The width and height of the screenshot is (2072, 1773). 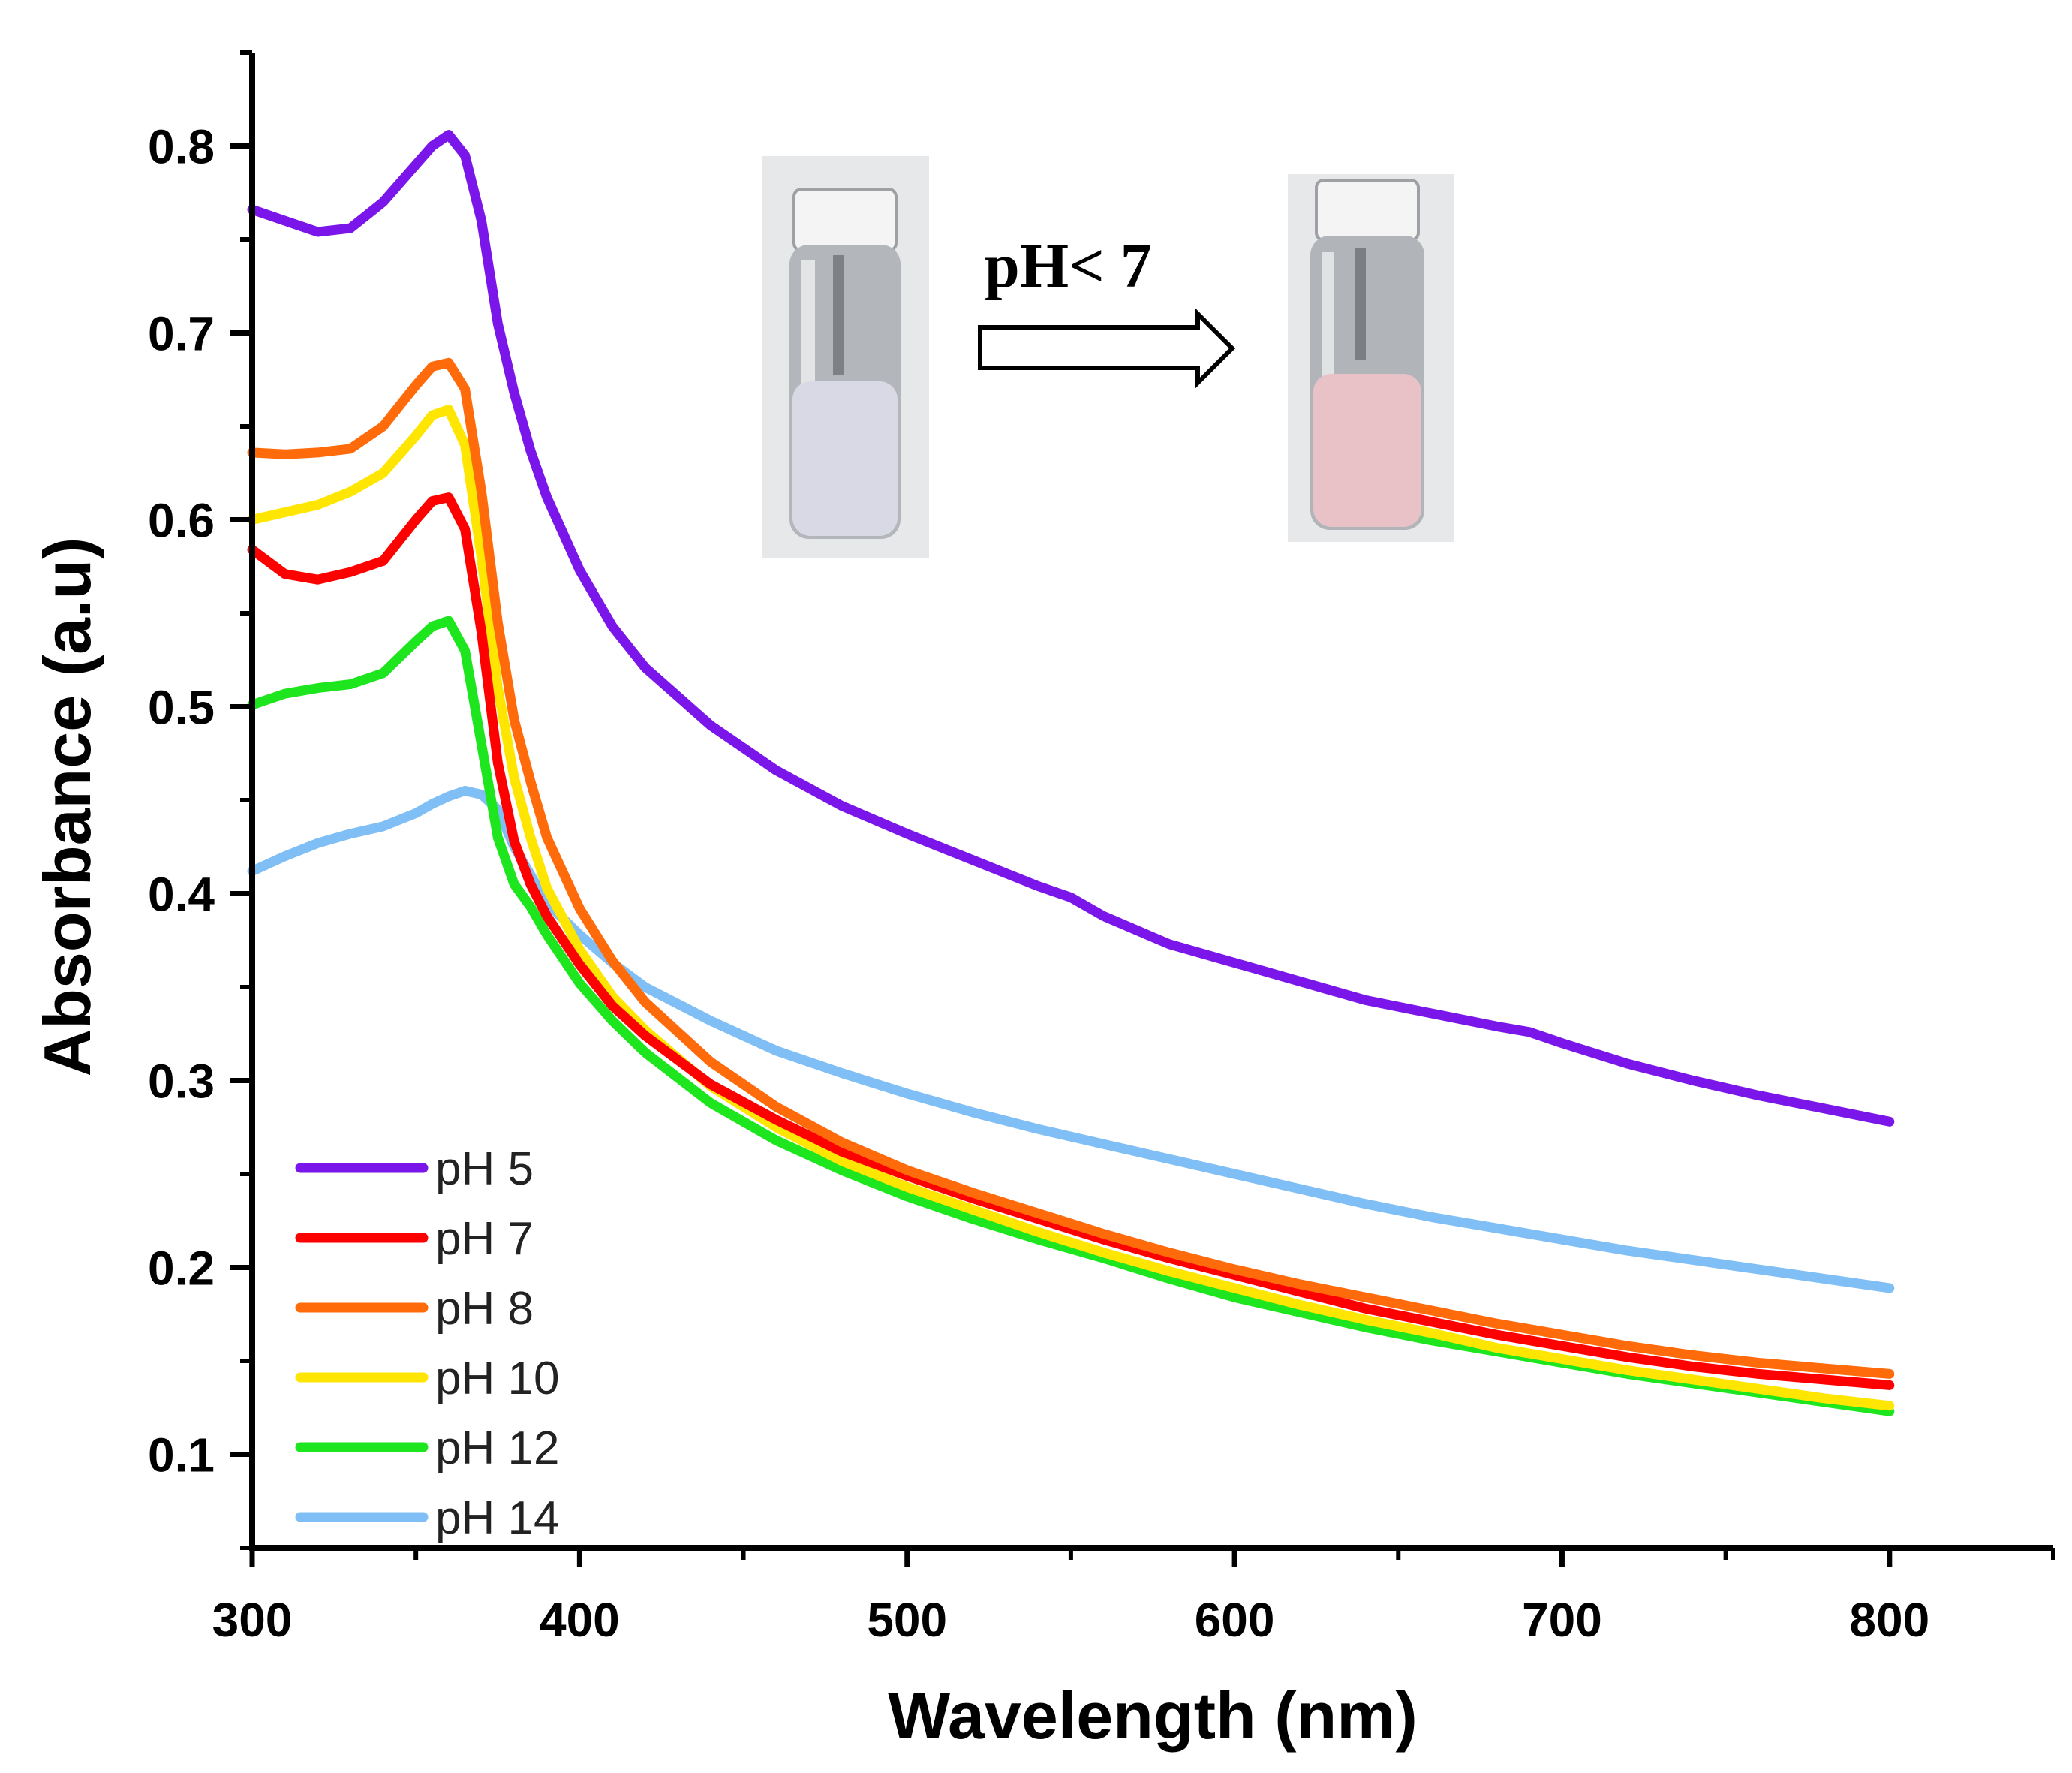 What do you see at coordinates (182, 708) in the screenshot?
I see `y-tick-label: 0.5` at bounding box center [182, 708].